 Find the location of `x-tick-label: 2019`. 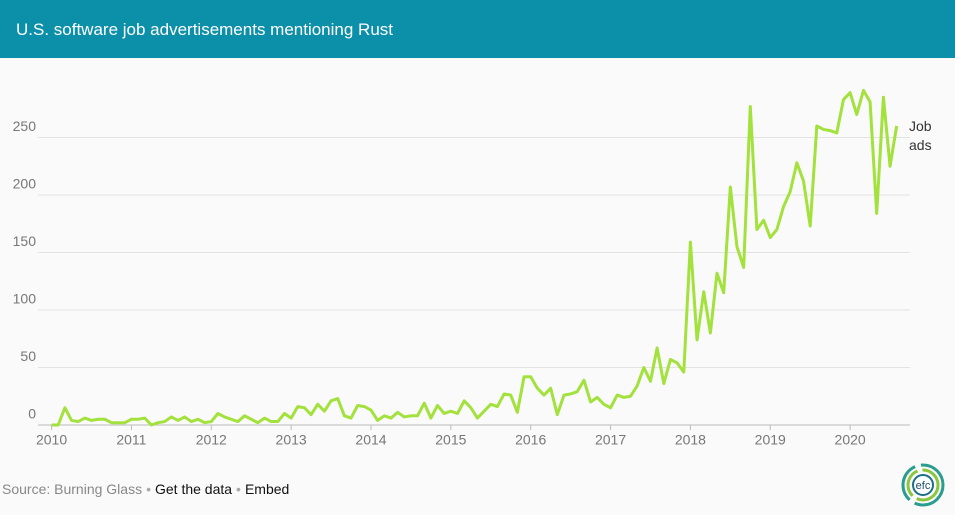

x-tick-label: 2019 is located at coordinates (770, 440).